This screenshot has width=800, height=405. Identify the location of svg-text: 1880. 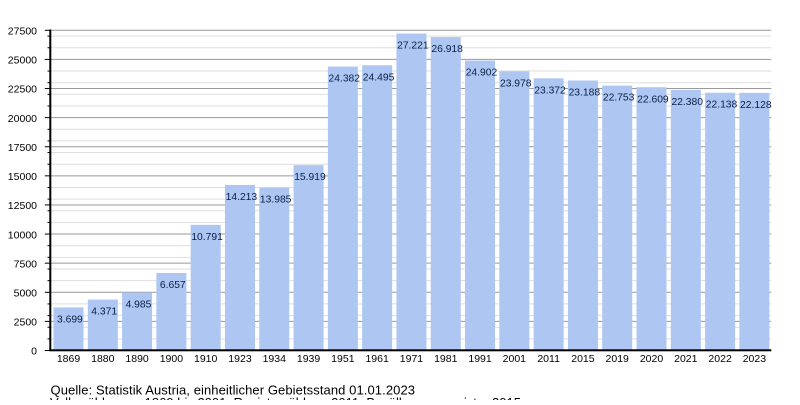
(103, 359).